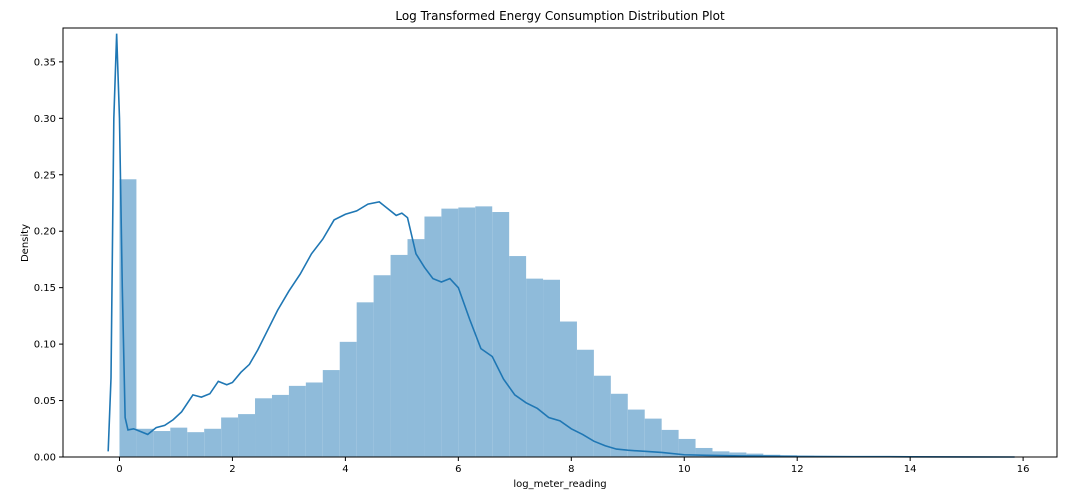 The height and width of the screenshot is (493, 1092). I want to click on x-axis-ticks: 0 2 4 6 8 10 12 14 16, so click(572, 466).